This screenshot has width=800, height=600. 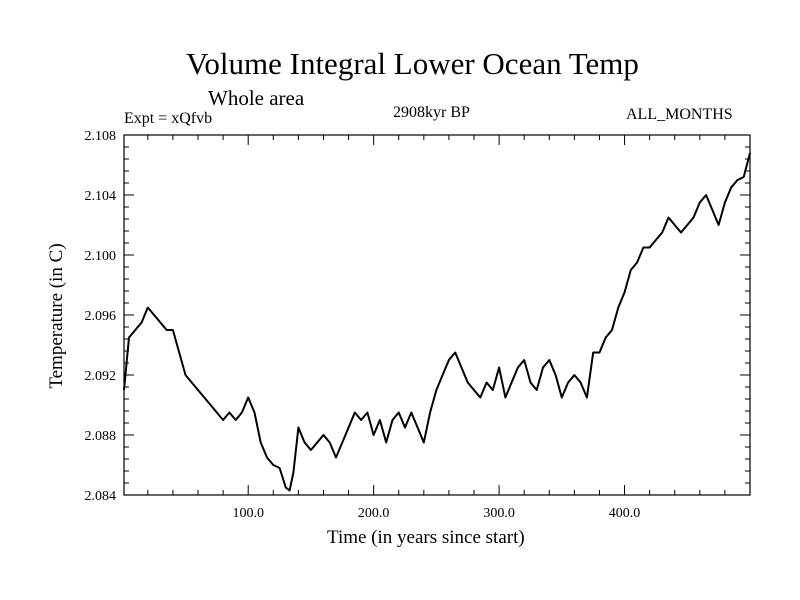 I want to click on y-tick-label: 2.104, so click(x=101, y=196).